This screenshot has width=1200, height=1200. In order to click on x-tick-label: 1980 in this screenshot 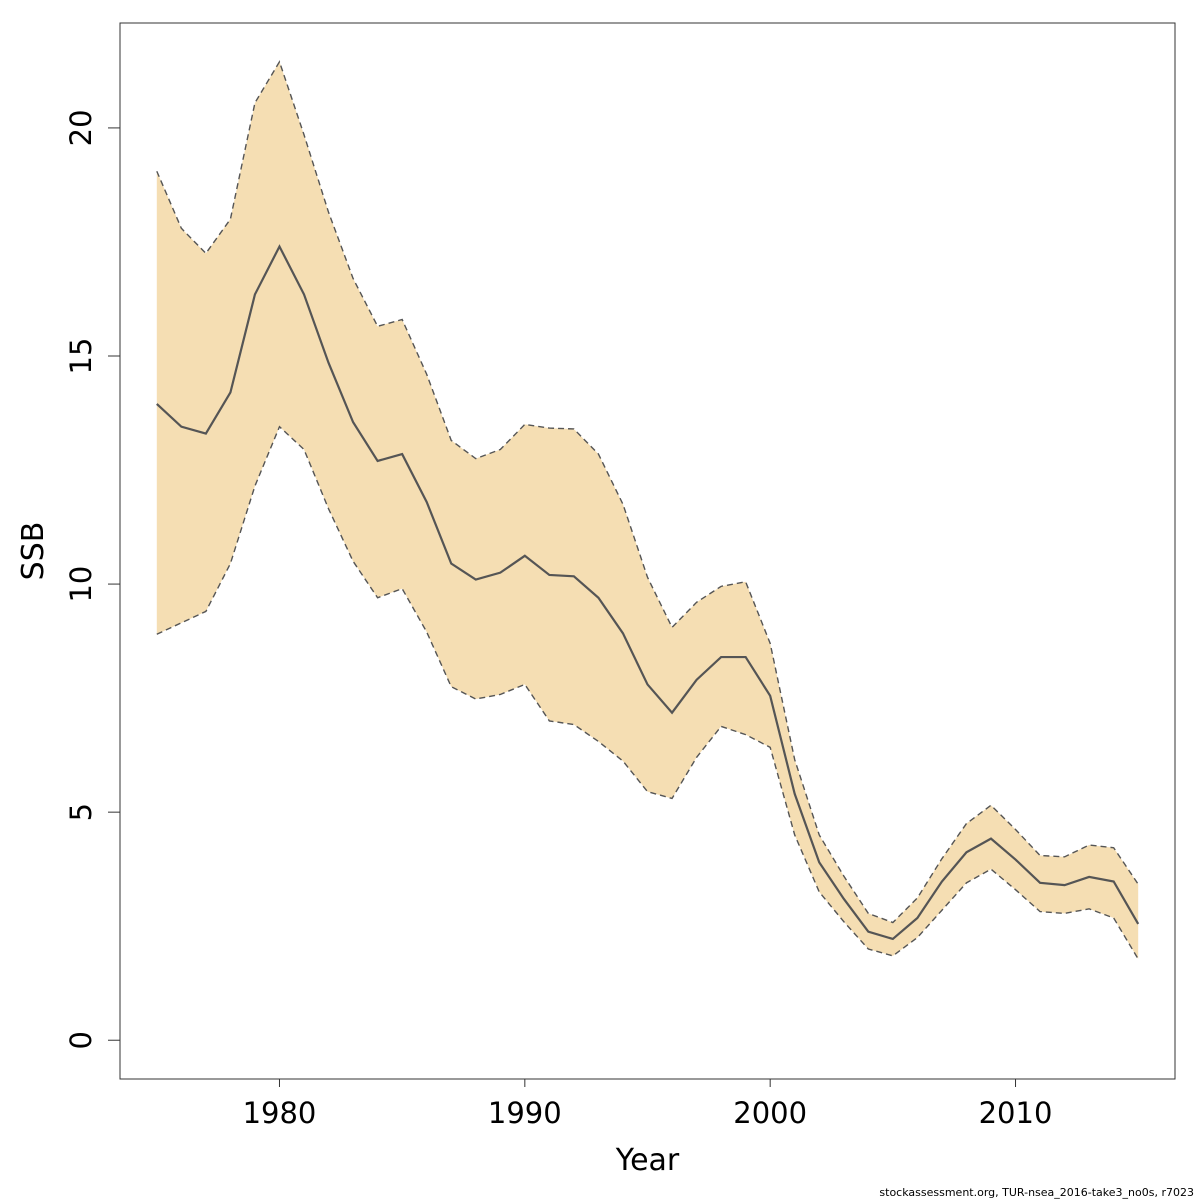, I will do `click(280, 1113)`.